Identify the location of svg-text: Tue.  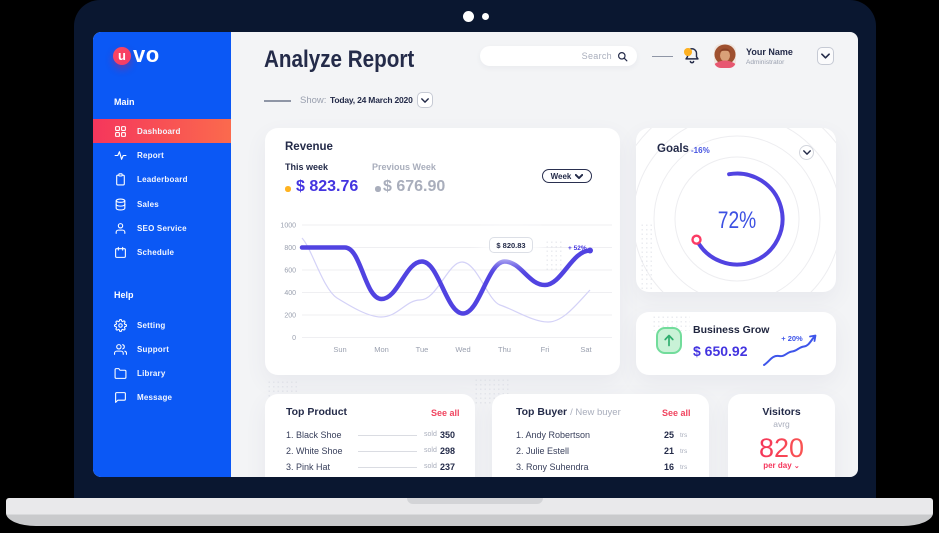
(422, 349).